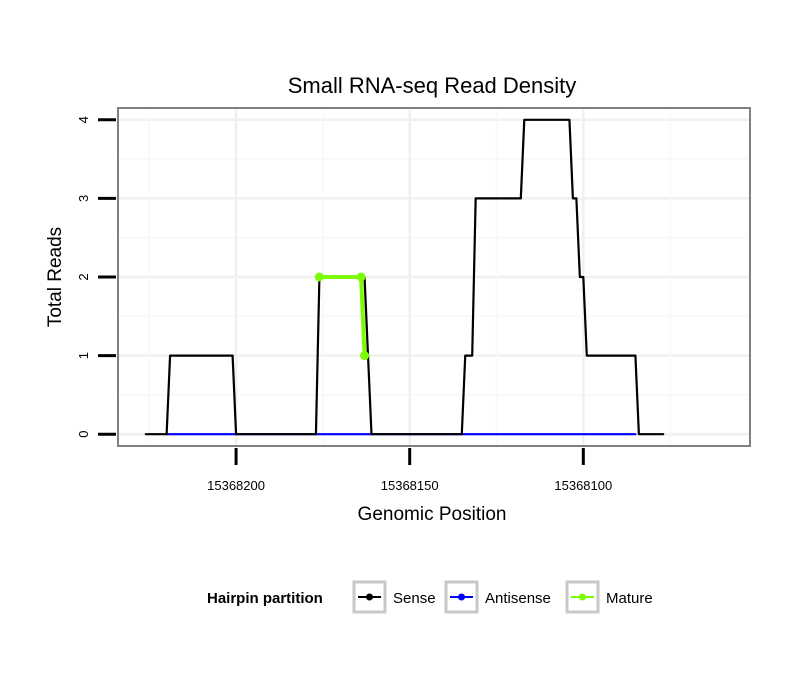 The image size is (810, 690). I want to click on legend-label-sense: Sense, so click(414, 598).